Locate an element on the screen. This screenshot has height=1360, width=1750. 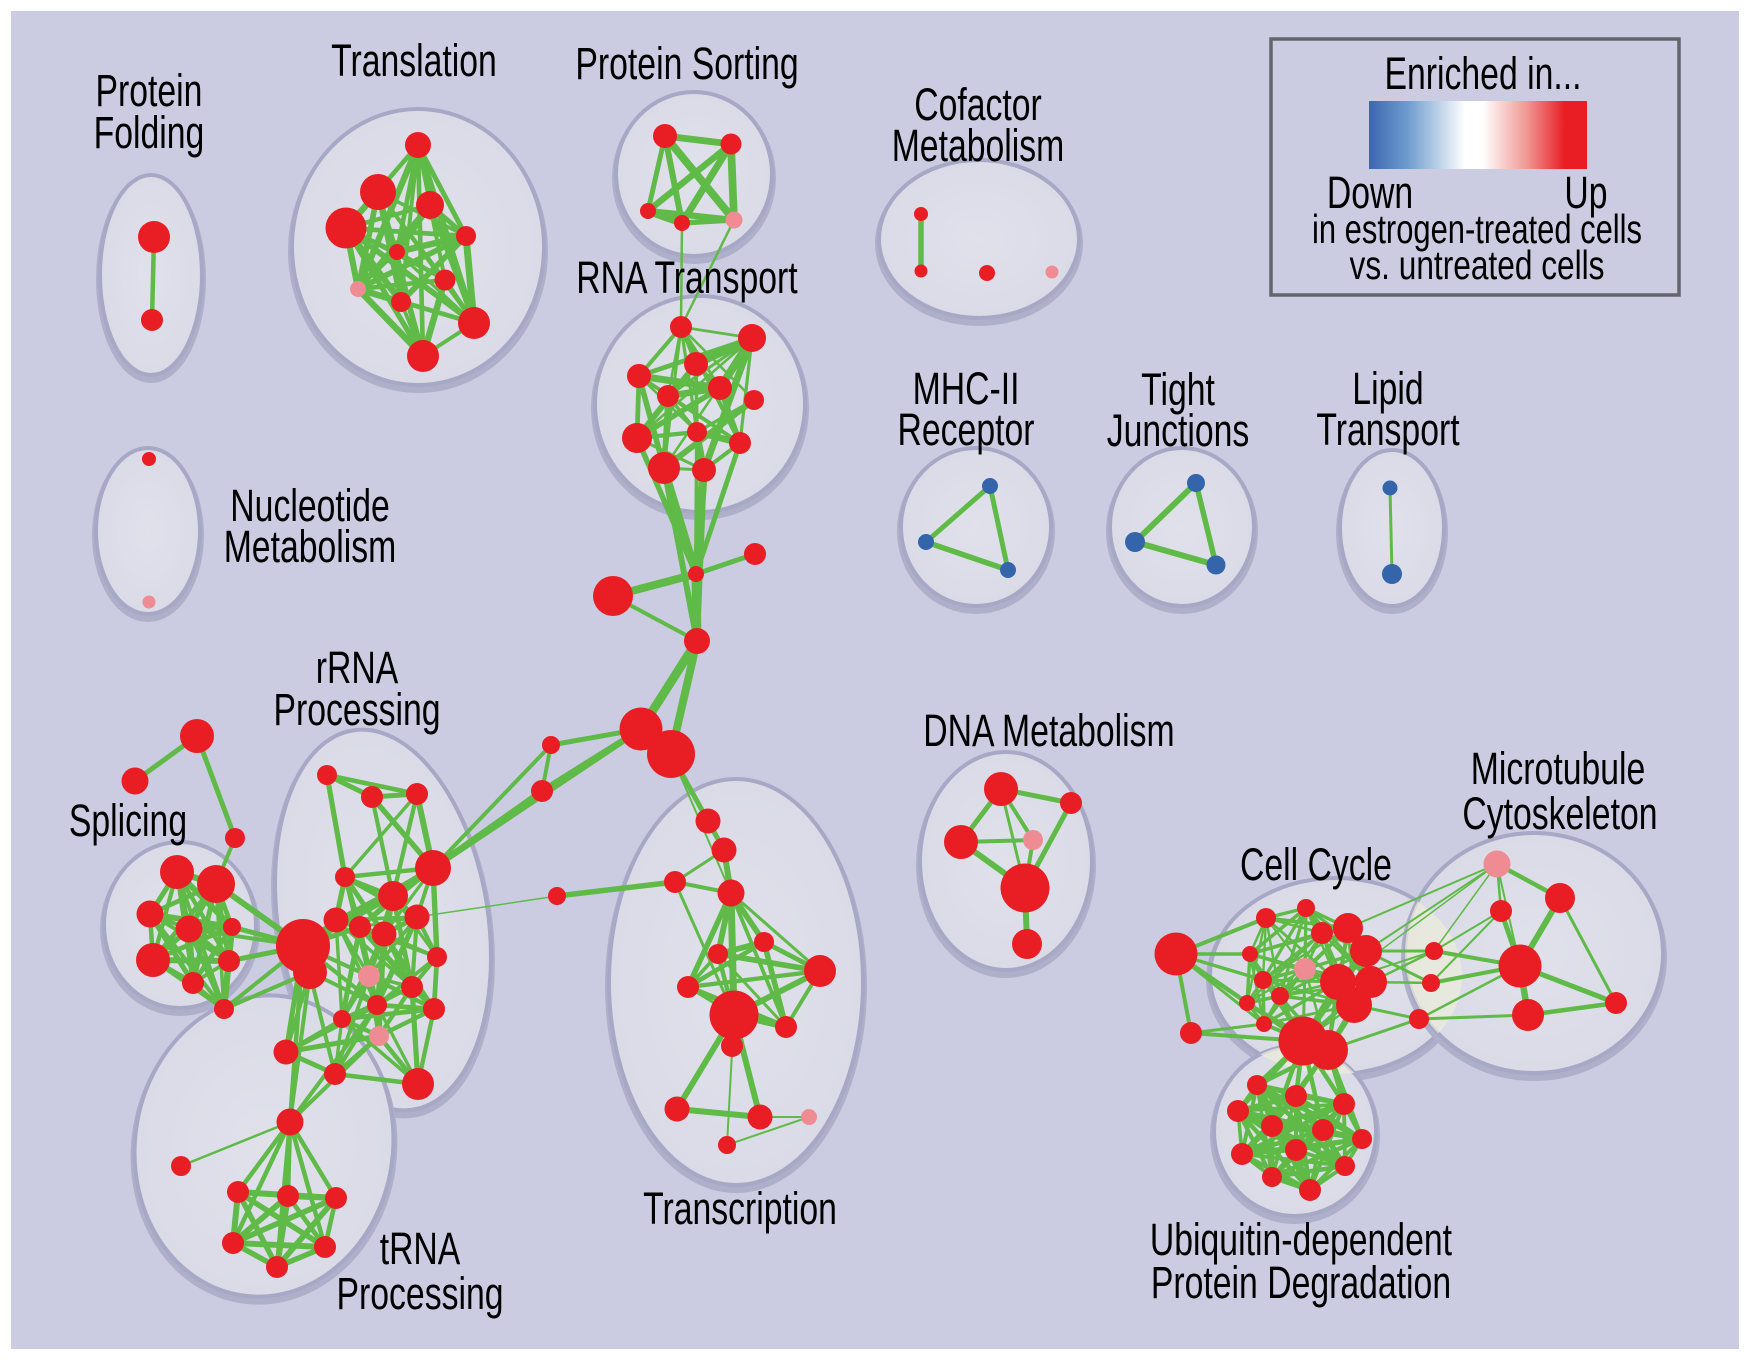
svg-text: Cell Cycle is located at coordinates (1316, 864).